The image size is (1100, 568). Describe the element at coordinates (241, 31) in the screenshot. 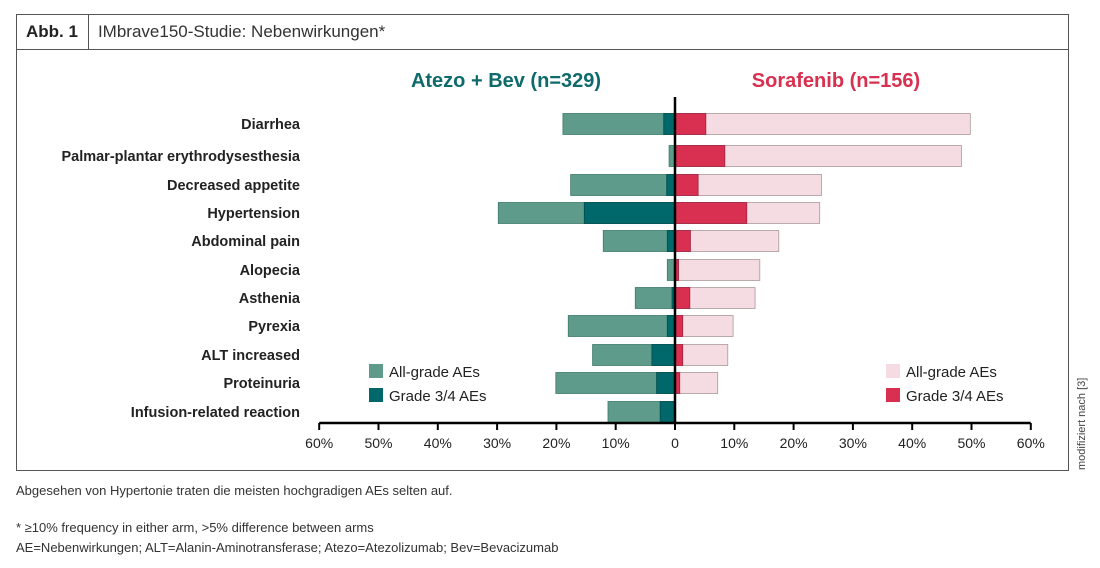

I see `figure-title: IMbrave150-Studie: Nebenwirkungen*` at that location.